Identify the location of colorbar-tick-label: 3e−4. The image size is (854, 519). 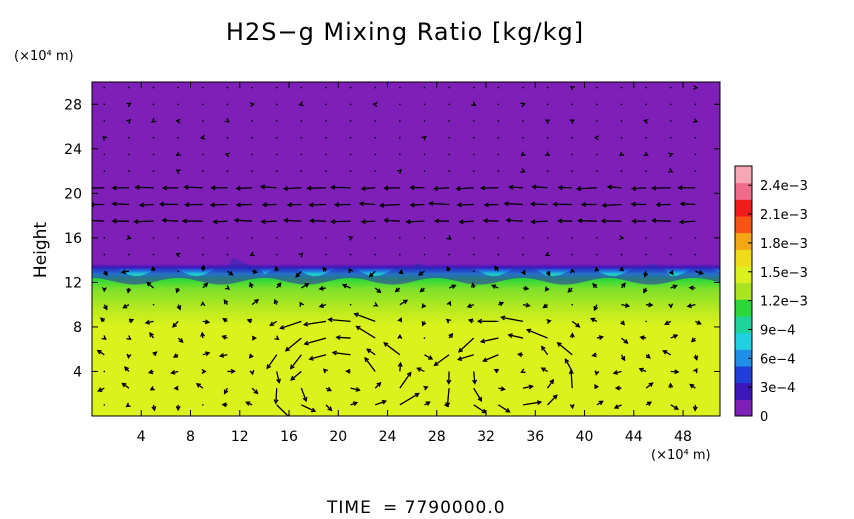
(777, 388).